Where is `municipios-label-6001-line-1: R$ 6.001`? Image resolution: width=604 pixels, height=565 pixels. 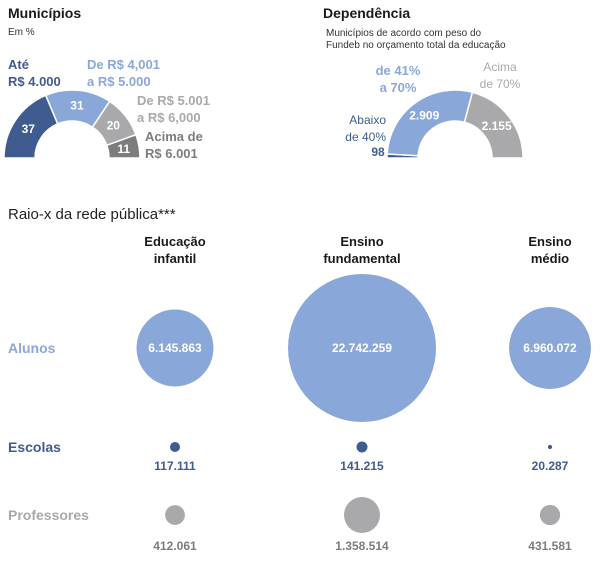
municipios-label-6001-line-1: R$ 6.001 is located at coordinates (171, 153).